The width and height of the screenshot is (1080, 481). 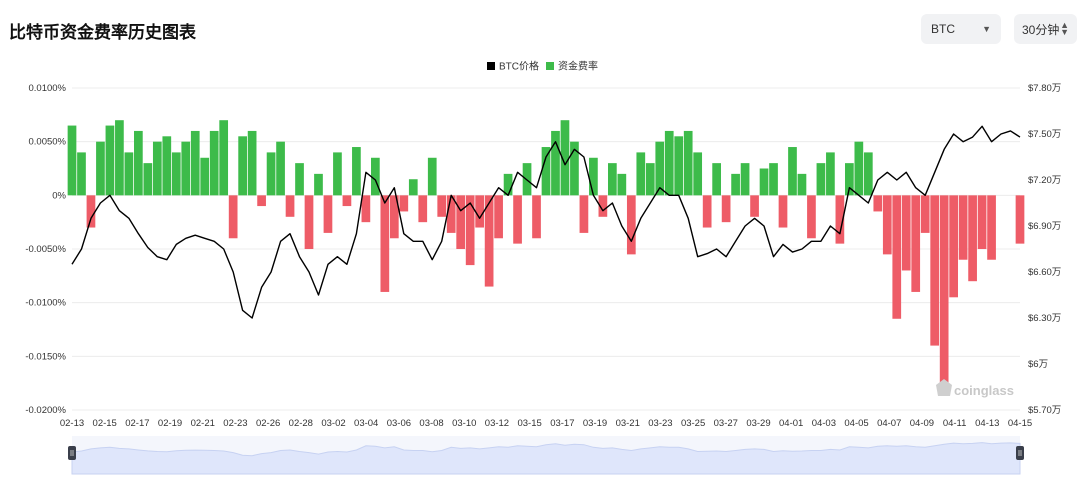 What do you see at coordinates (961, 29) in the screenshot?
I see `symbol-select: BTC ▼` at bounding box center [961, 29].